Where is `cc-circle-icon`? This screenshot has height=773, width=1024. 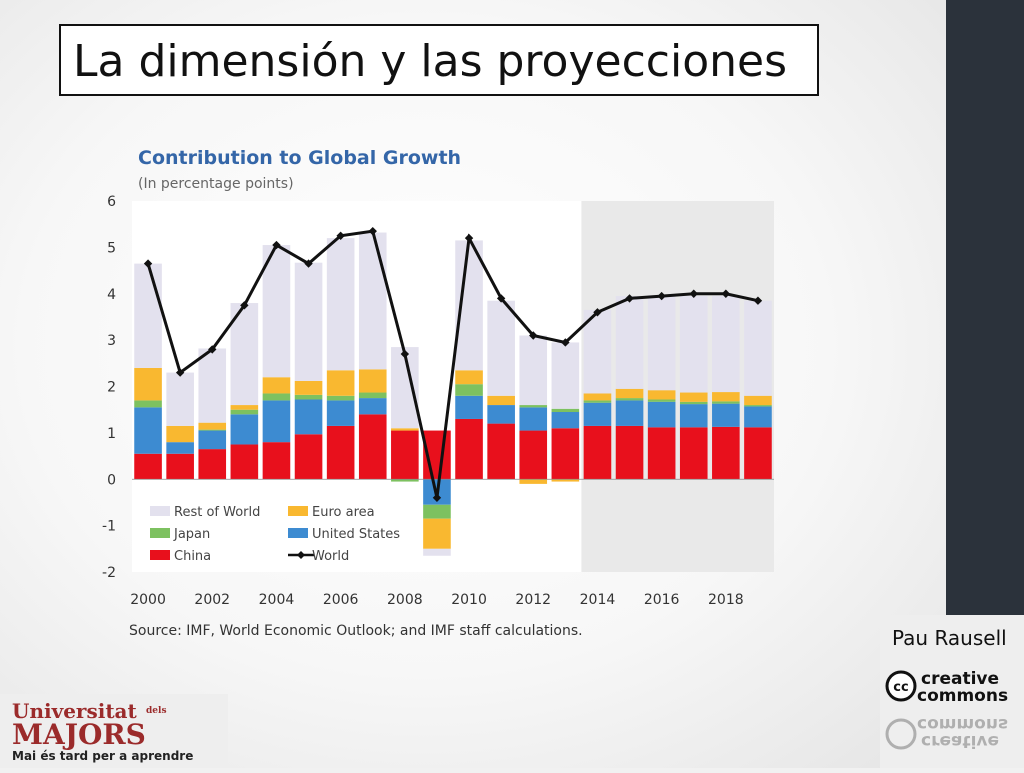 cc-circle-icon is located at coordinates (901, 686).